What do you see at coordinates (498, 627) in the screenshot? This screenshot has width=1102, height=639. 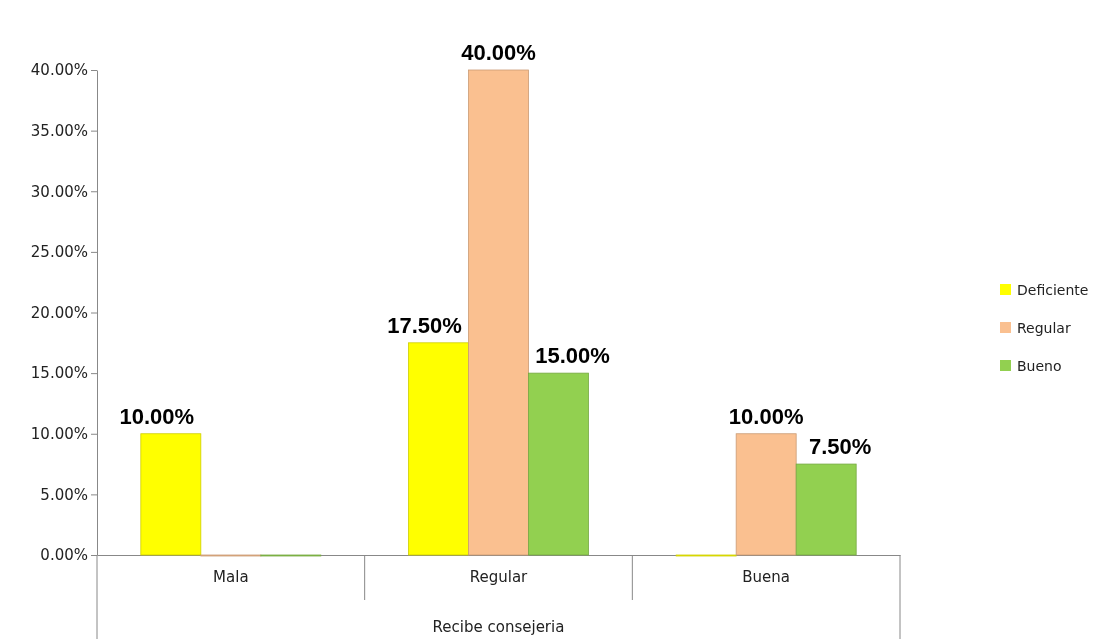 I see `x-axis-title: Recibe consejeria` at bounding box center [498, 627].